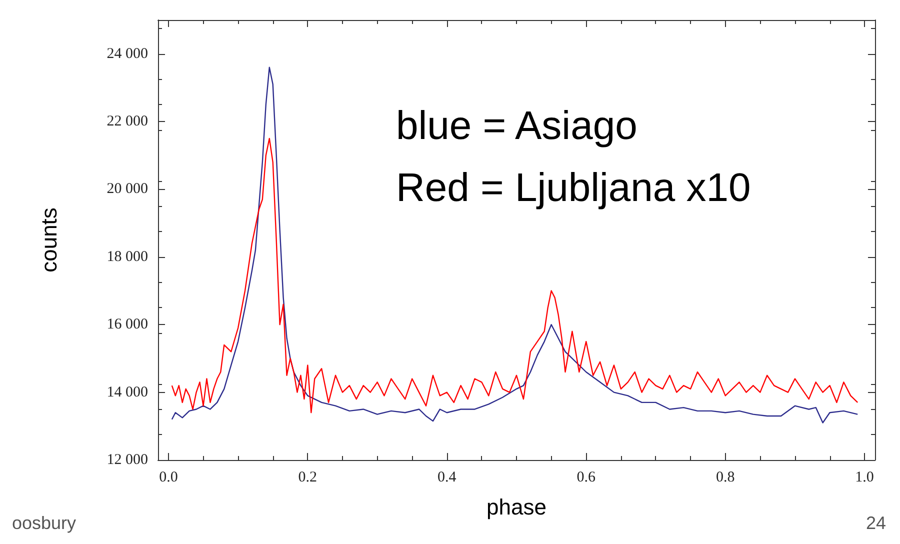  Describe the element at coordinates (44, 523) in the screenshot. I see `text: oosbury` at that location.